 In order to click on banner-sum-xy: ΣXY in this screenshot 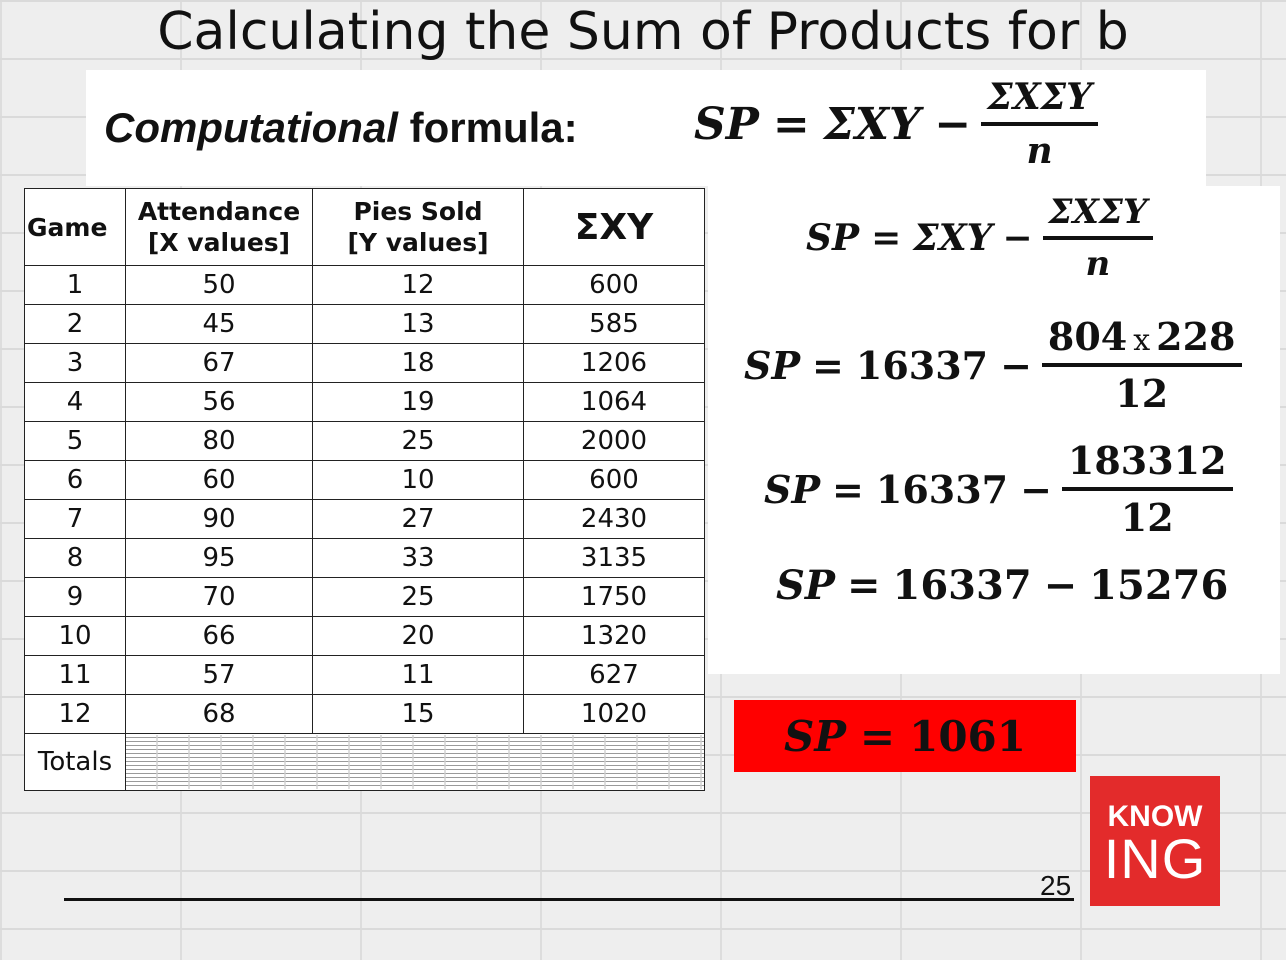, I will do `click(872, 124)`.